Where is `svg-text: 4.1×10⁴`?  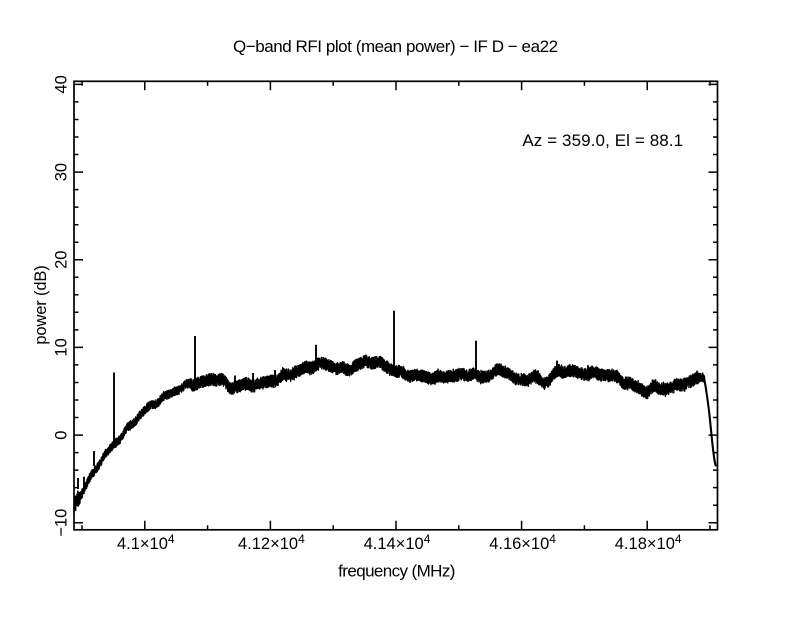
svg-text: 4.1×10⁴ is located at coordinates (146, 542).